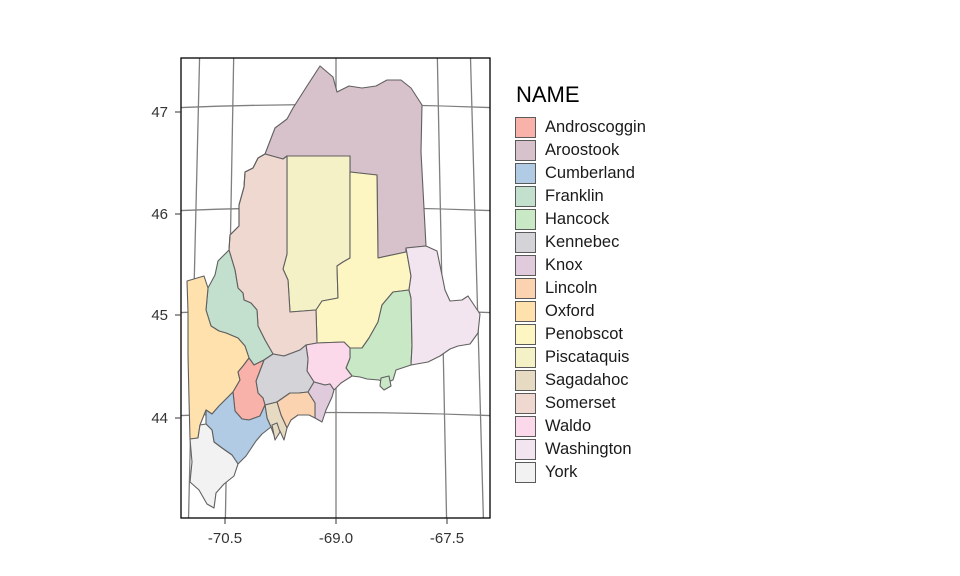 This screenshot has height=576, width=960. I want to click on legend-label: Washington, so click(588, 449).